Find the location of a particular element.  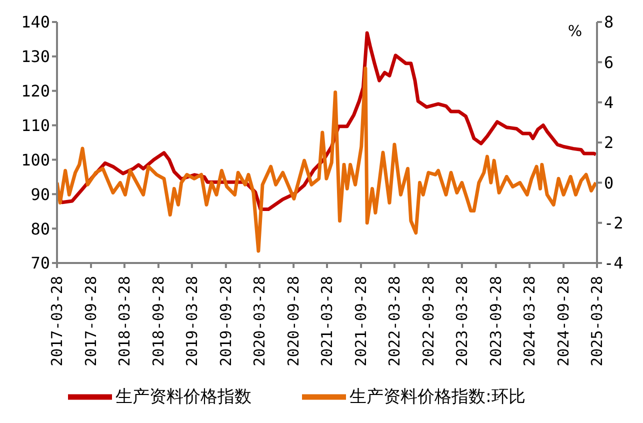

y-tick-label: 70 is located at coordinates (40, 263).